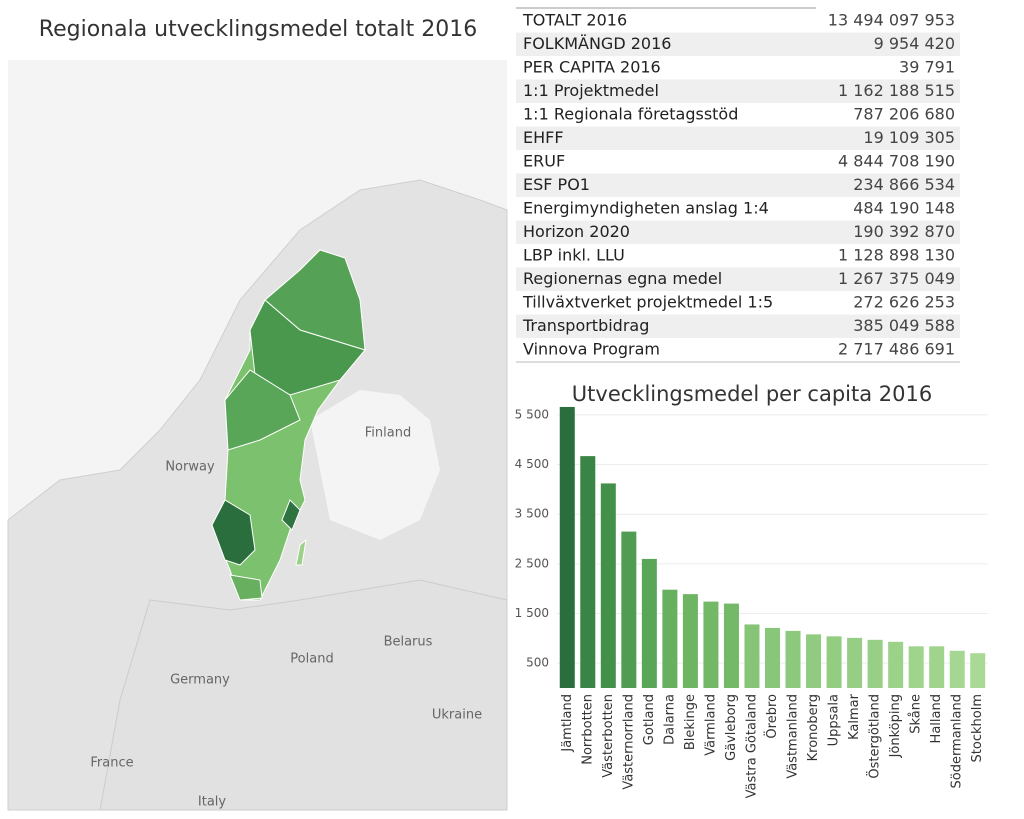 This screenshot has width=1024, height=819. Describe the element at coordinates (649, 719) in the screenshot. I see `x-tick-label: Gotland` at that location.